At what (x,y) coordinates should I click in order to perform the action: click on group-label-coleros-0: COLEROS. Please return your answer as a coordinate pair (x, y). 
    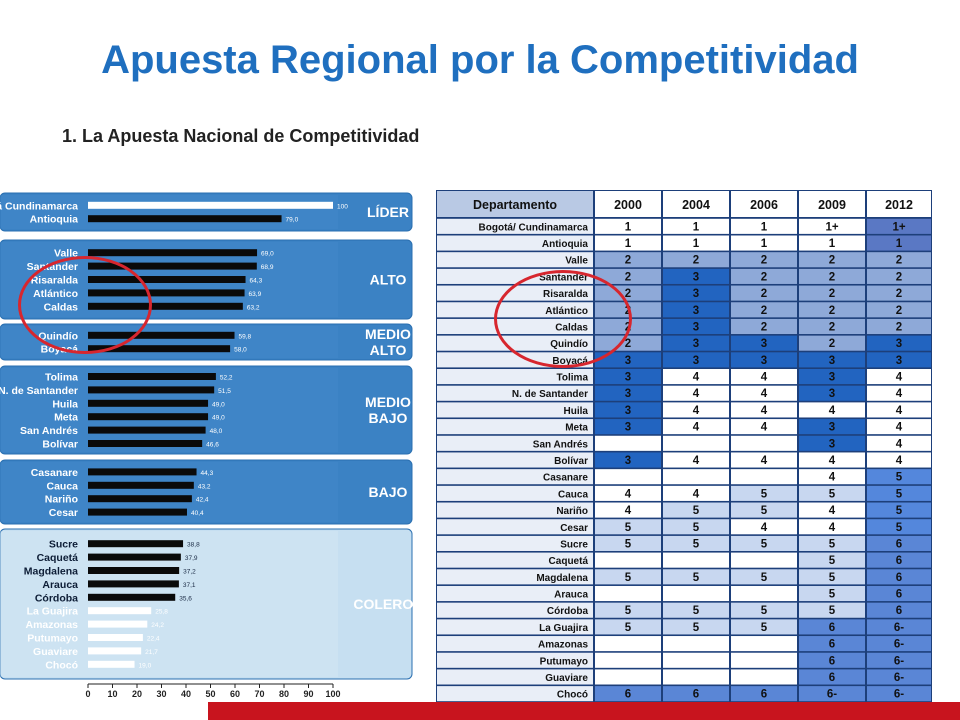
    Looking at the image, I should click on (387, 604).